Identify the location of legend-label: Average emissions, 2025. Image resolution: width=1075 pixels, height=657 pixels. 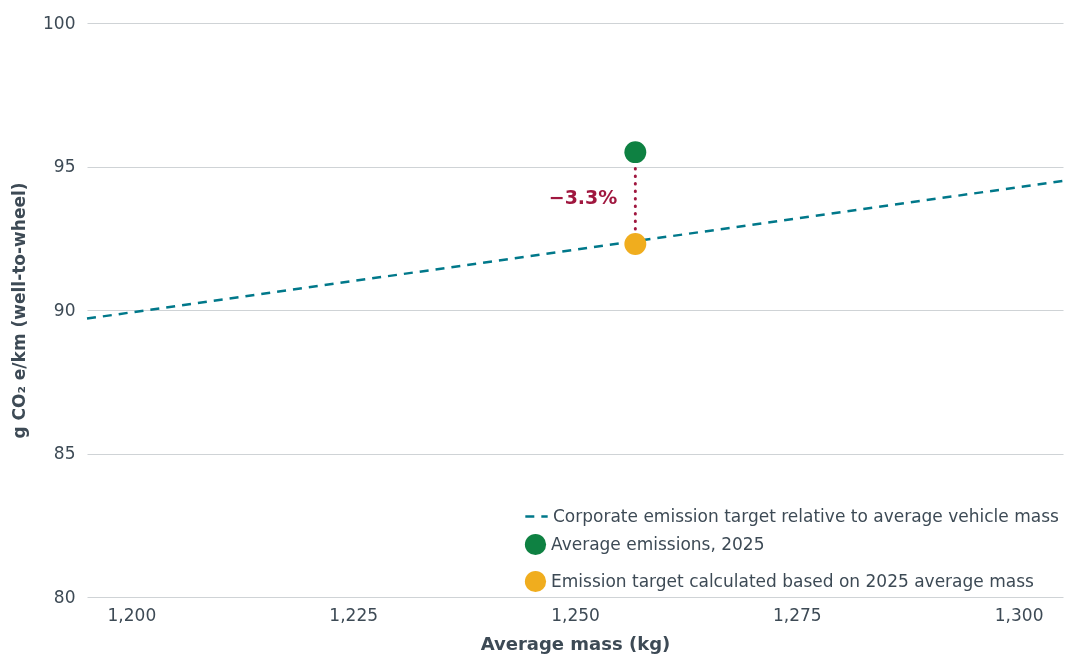
(658, 543).